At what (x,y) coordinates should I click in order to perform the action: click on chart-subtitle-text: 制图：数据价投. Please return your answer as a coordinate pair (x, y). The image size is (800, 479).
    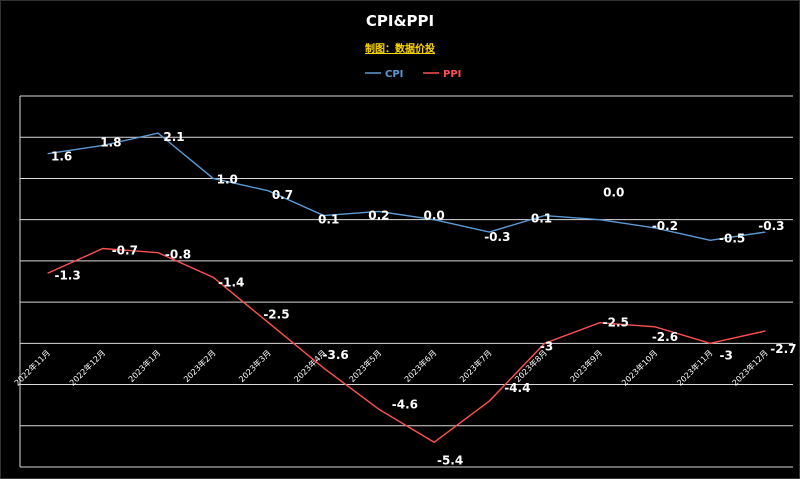
    Looking at the image, I should click on (400, 49).